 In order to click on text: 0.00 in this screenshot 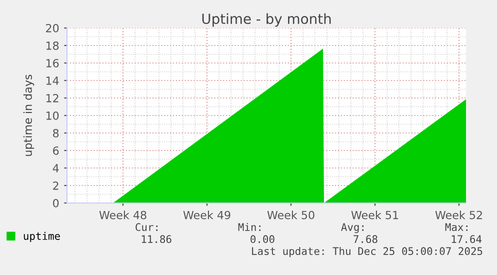, I will do `click(262, 239)`.